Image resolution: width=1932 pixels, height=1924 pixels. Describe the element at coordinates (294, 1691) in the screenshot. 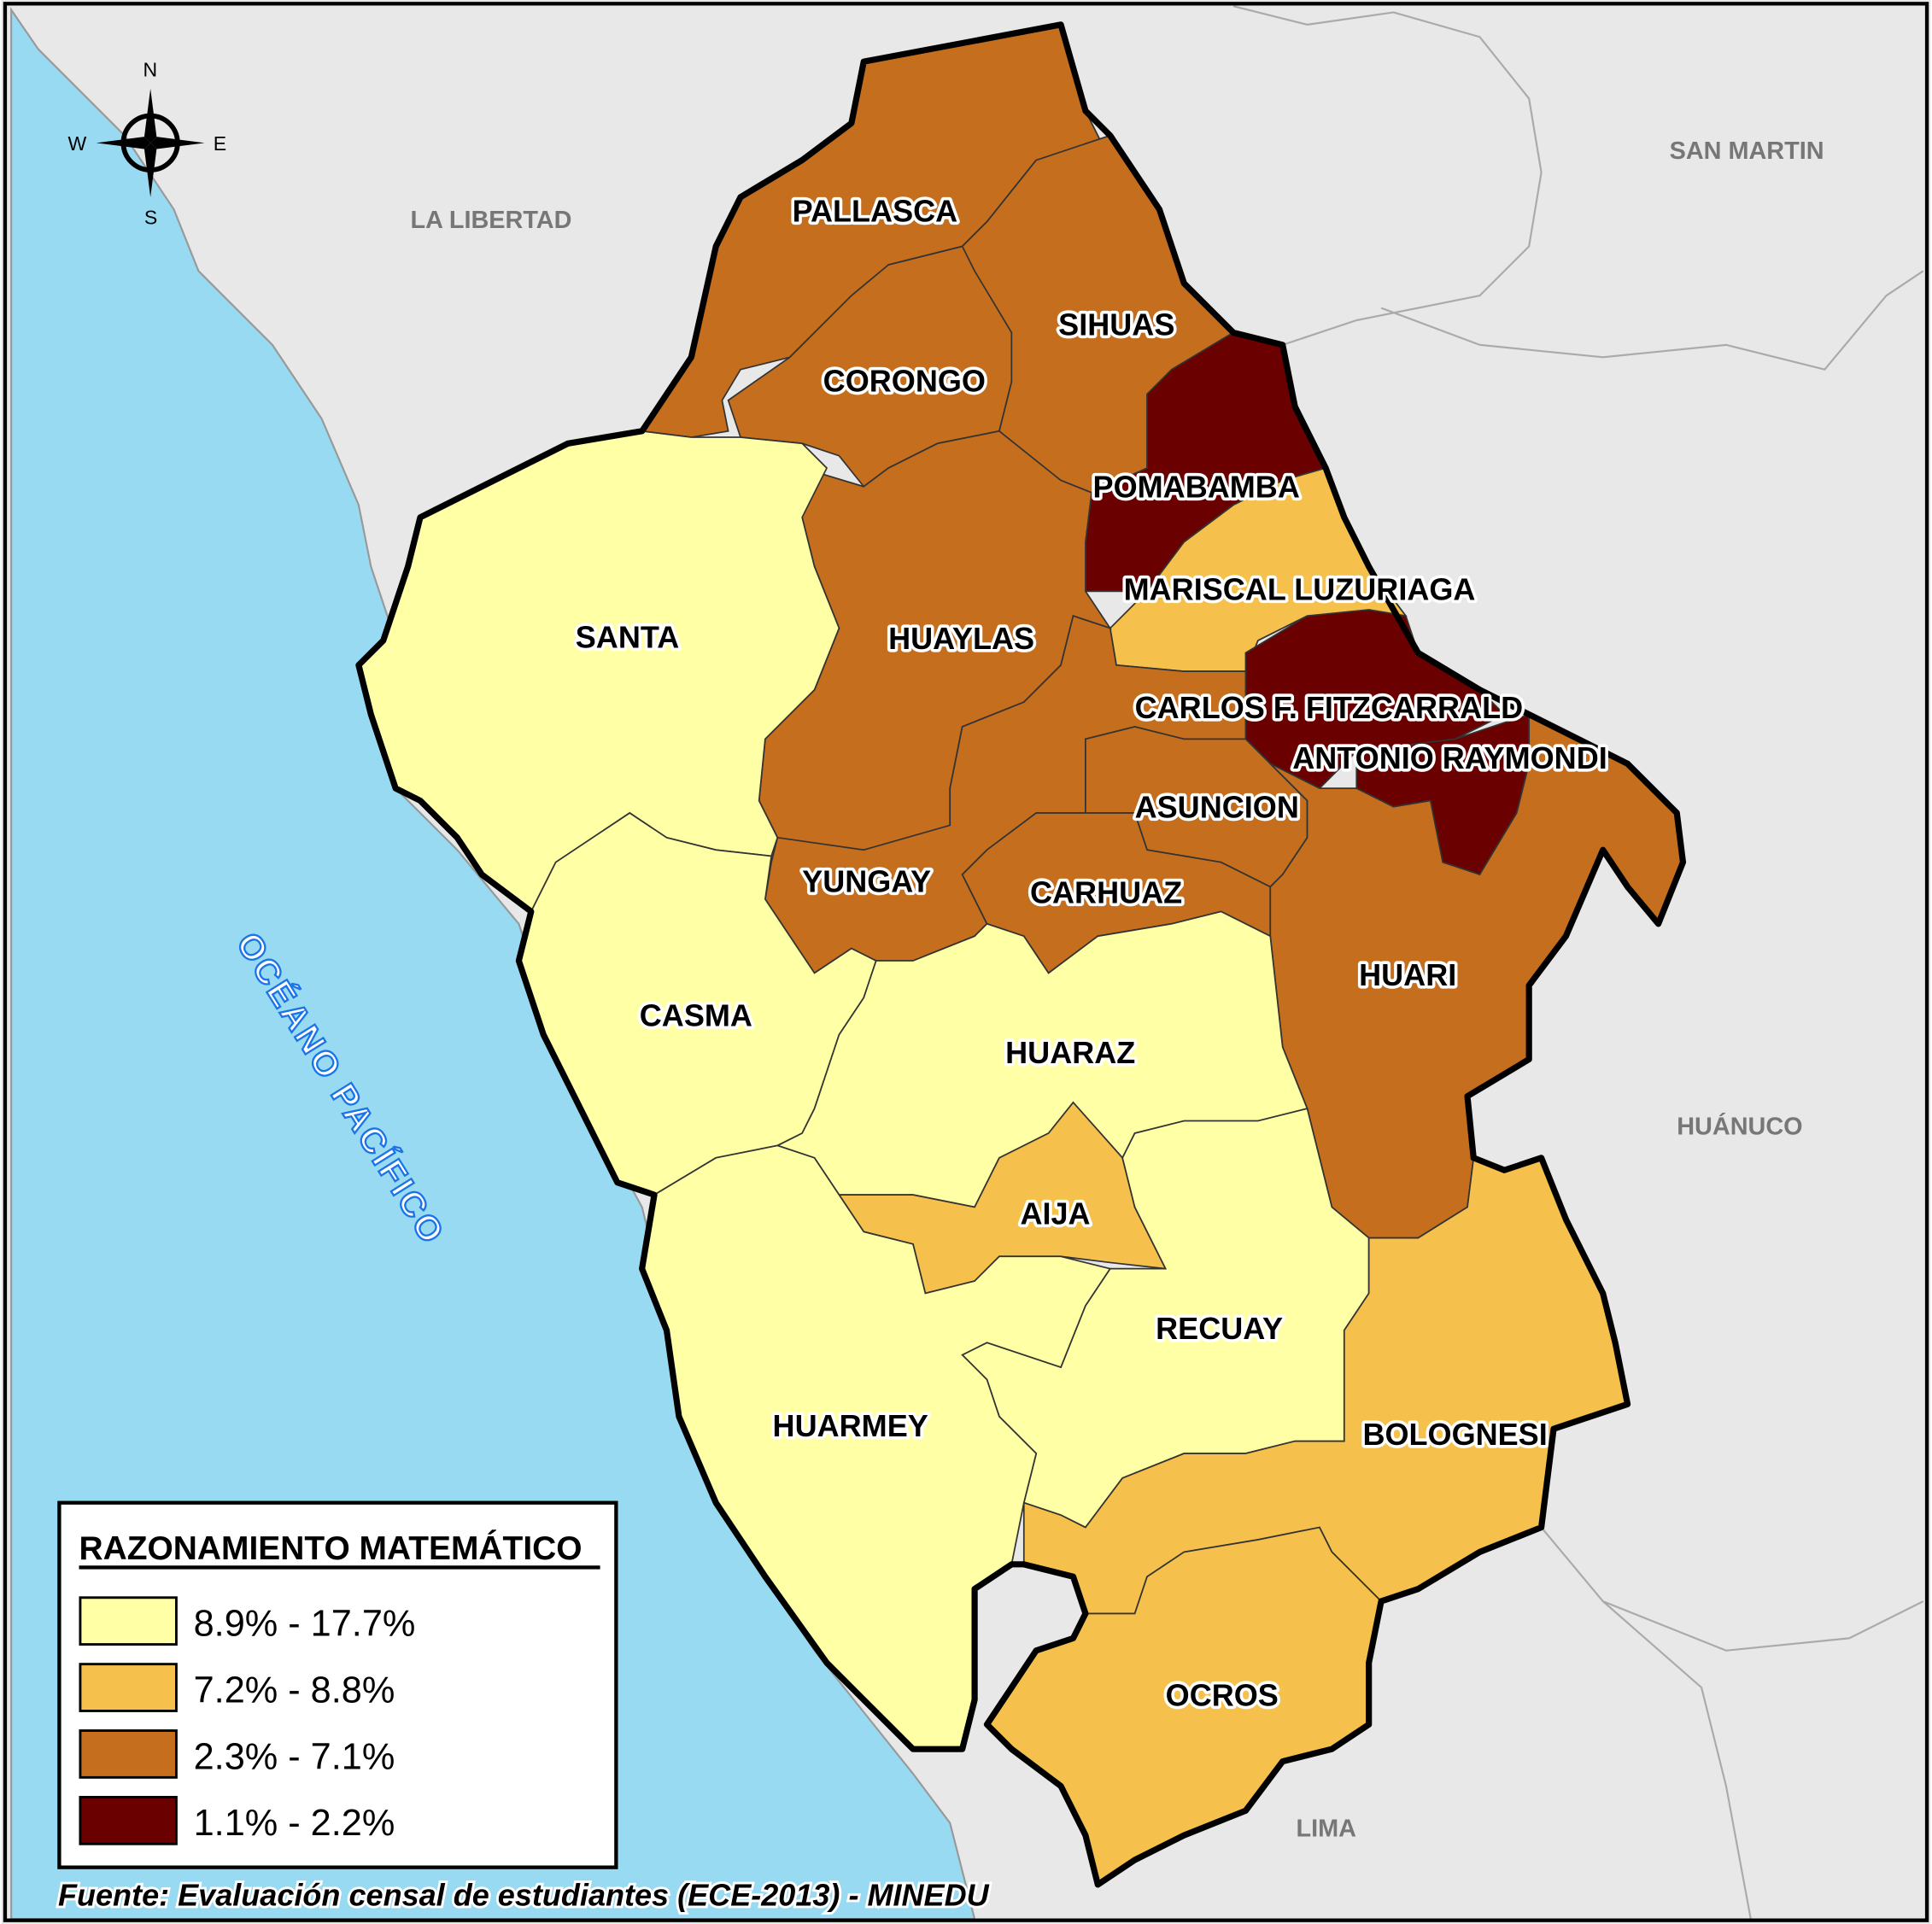

I see `legend-label: 7.2% - 8.8%` at that location.